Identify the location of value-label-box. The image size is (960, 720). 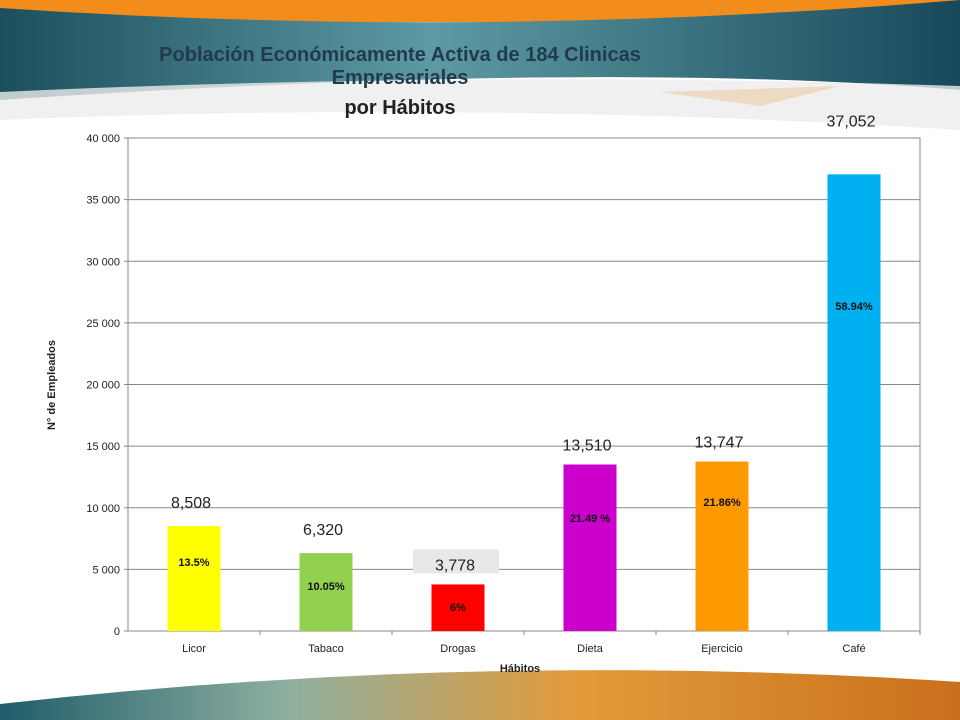
(456, 561).